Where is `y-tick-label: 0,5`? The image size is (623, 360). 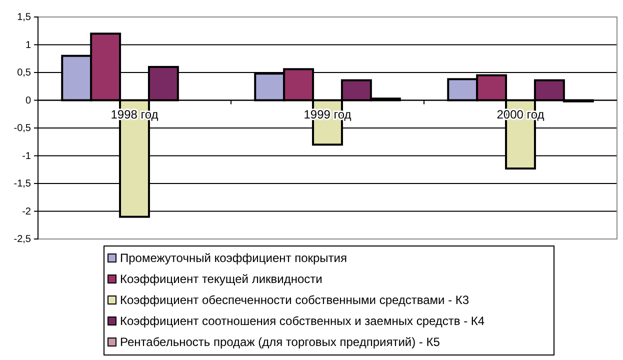 y-tick-label: 0,5 is located at coordinates (24, 73).